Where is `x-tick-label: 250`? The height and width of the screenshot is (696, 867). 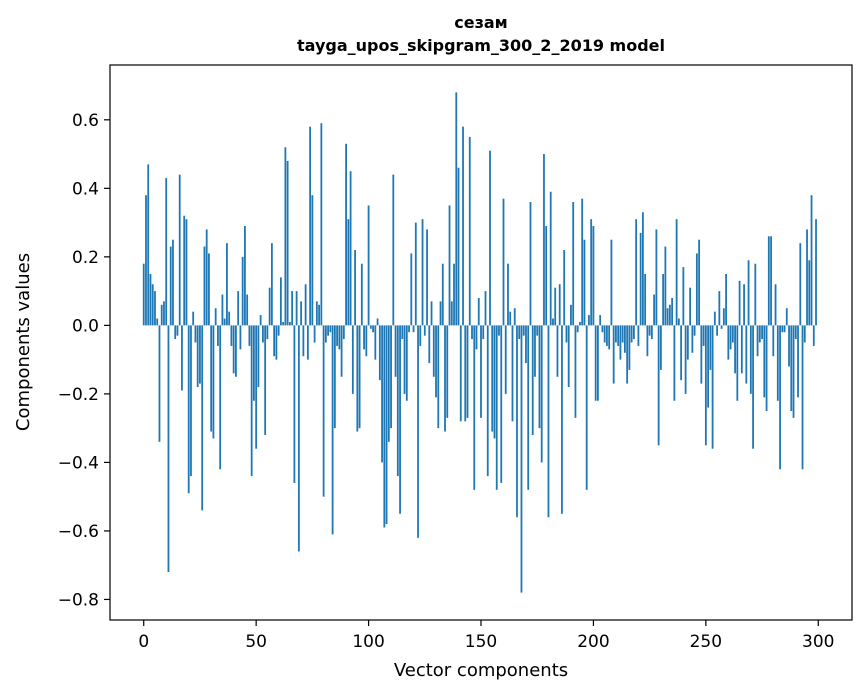 x-tick-label: 250 is located at coordinates (706, 642).